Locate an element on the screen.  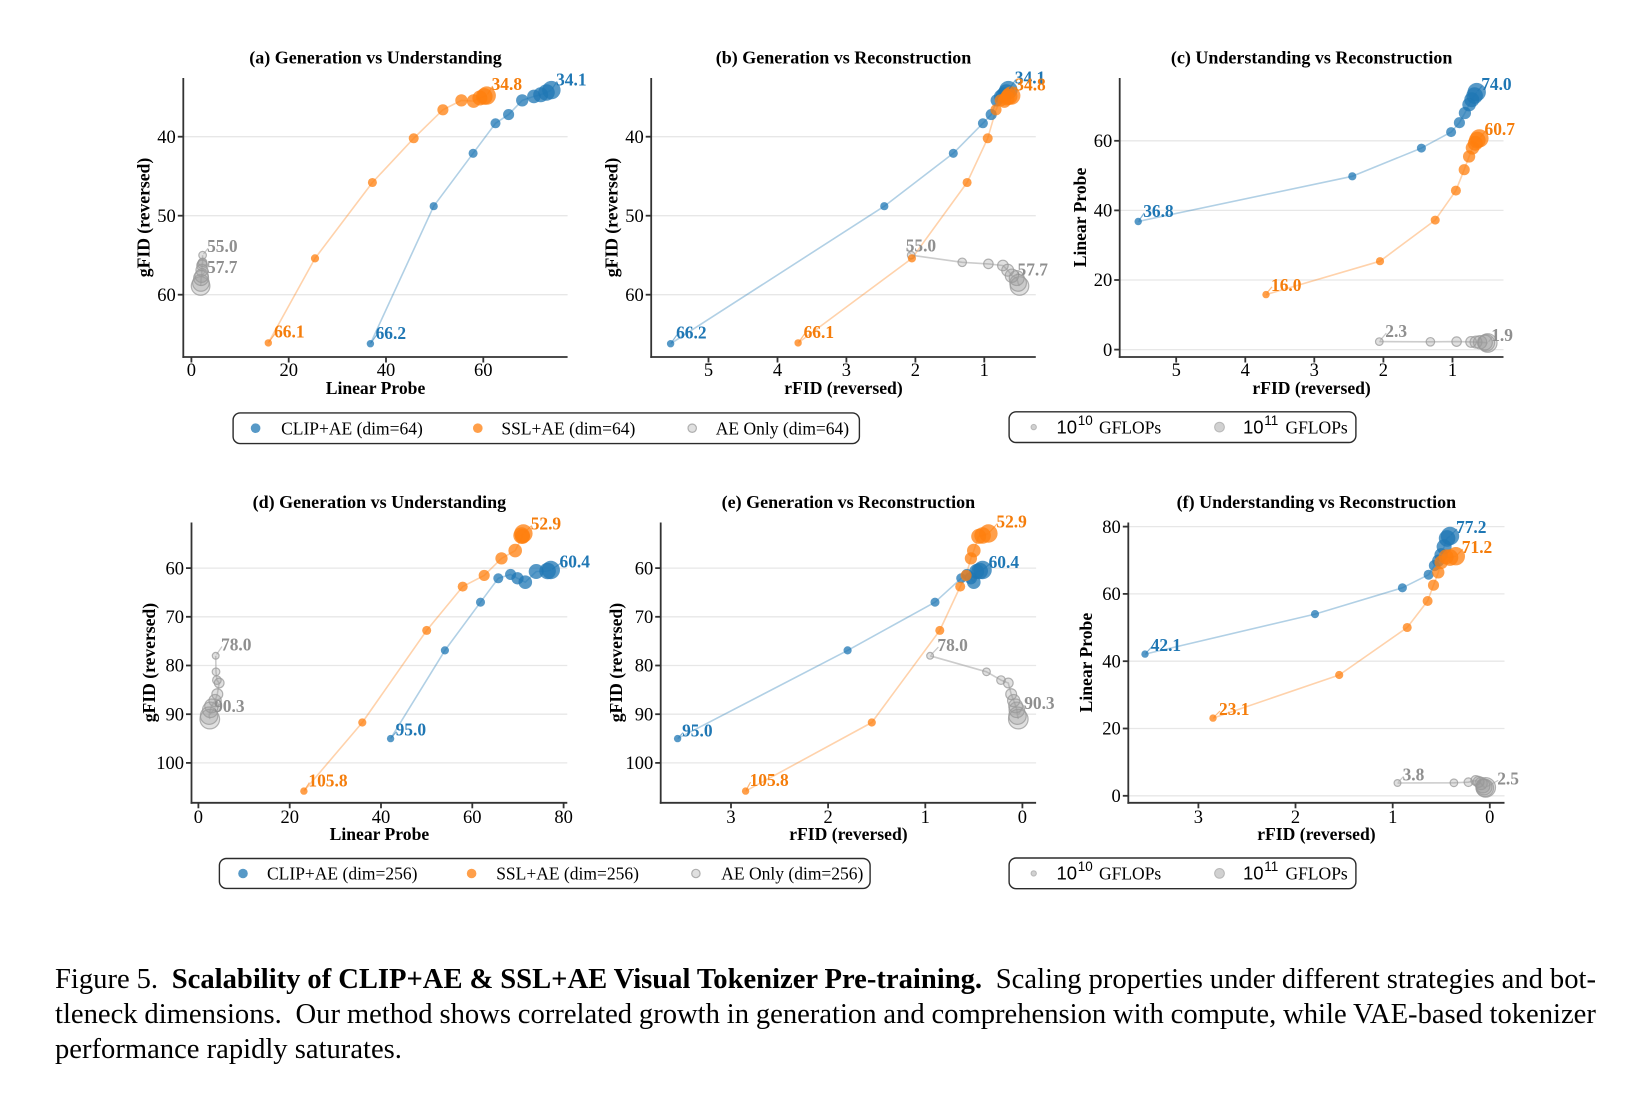
svg-text:(e) Generation vs Reconstructi: (e) Generation vs Reconstruction is located at coordinates (848, 502).